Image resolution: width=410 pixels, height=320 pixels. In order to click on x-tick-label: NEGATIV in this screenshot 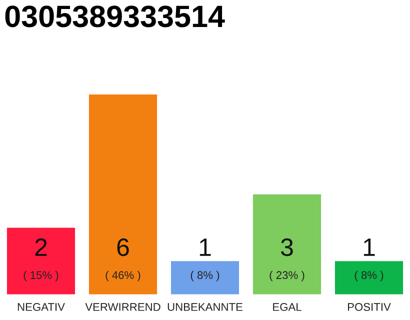, I will do `click(41, 307)`.